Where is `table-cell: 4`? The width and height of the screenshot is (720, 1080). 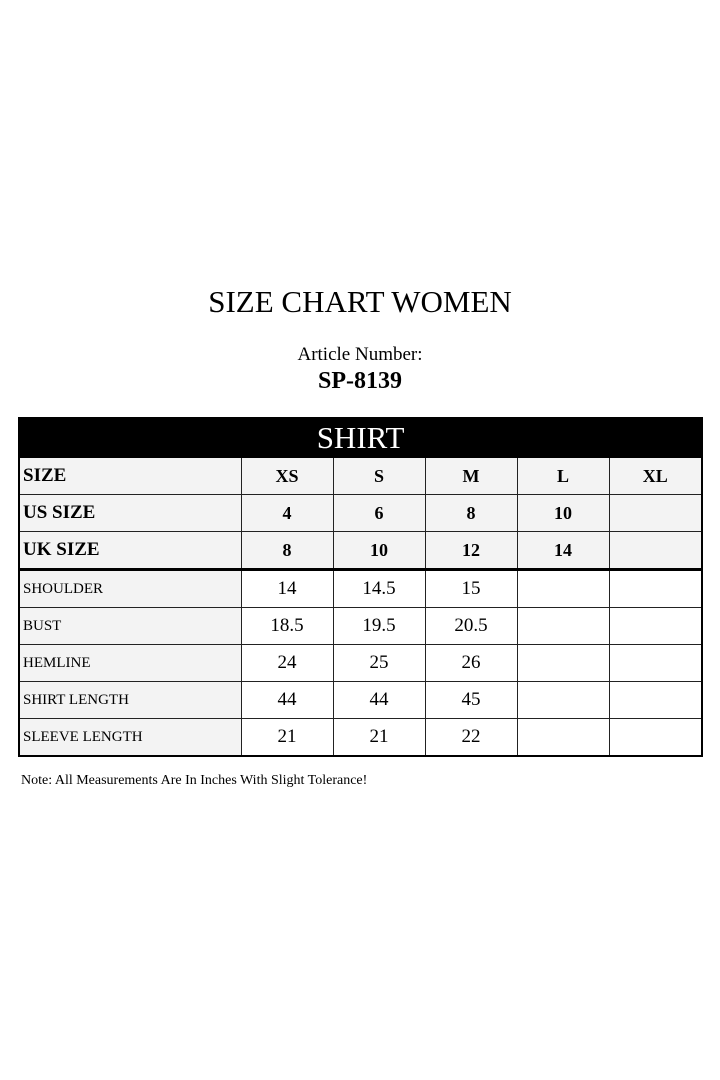
table-cell: 4 is located at coordinates (287, 513).